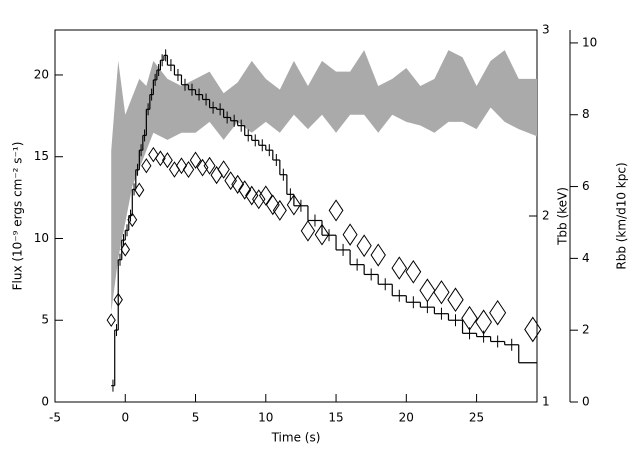  Describe the element at coordinates (196, 418) in the screenshot. I see `x-tick-label: 5` at that location.